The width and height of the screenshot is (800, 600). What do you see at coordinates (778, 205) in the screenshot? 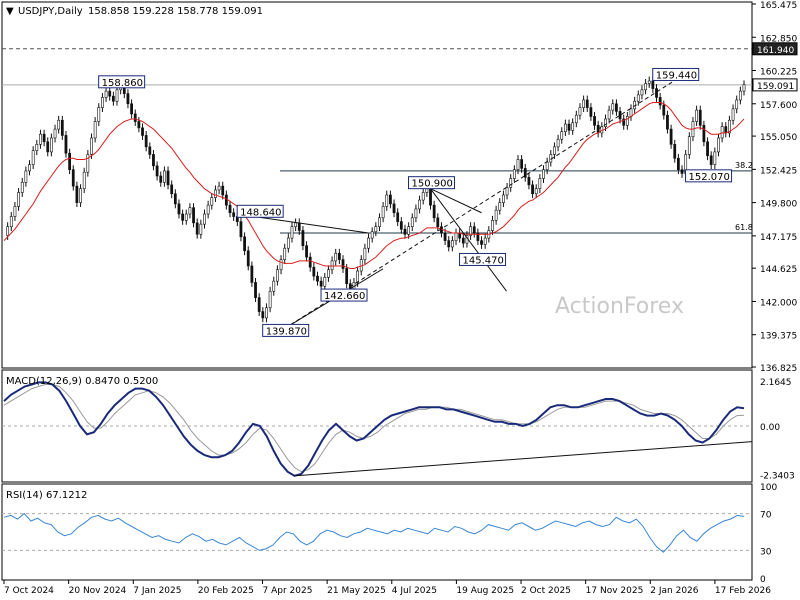
I see `price-tick-label: 149.800` at bounding box center [778, 205].